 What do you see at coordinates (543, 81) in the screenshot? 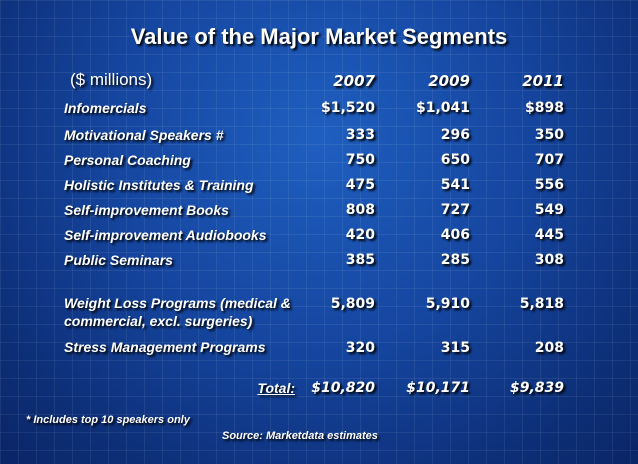
I see `year-header-2011: 2011` at bounding box center [543, 81].